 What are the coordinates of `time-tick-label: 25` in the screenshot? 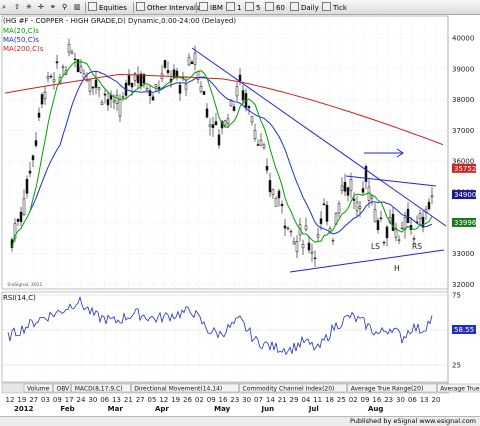 It's located at (341, 400).